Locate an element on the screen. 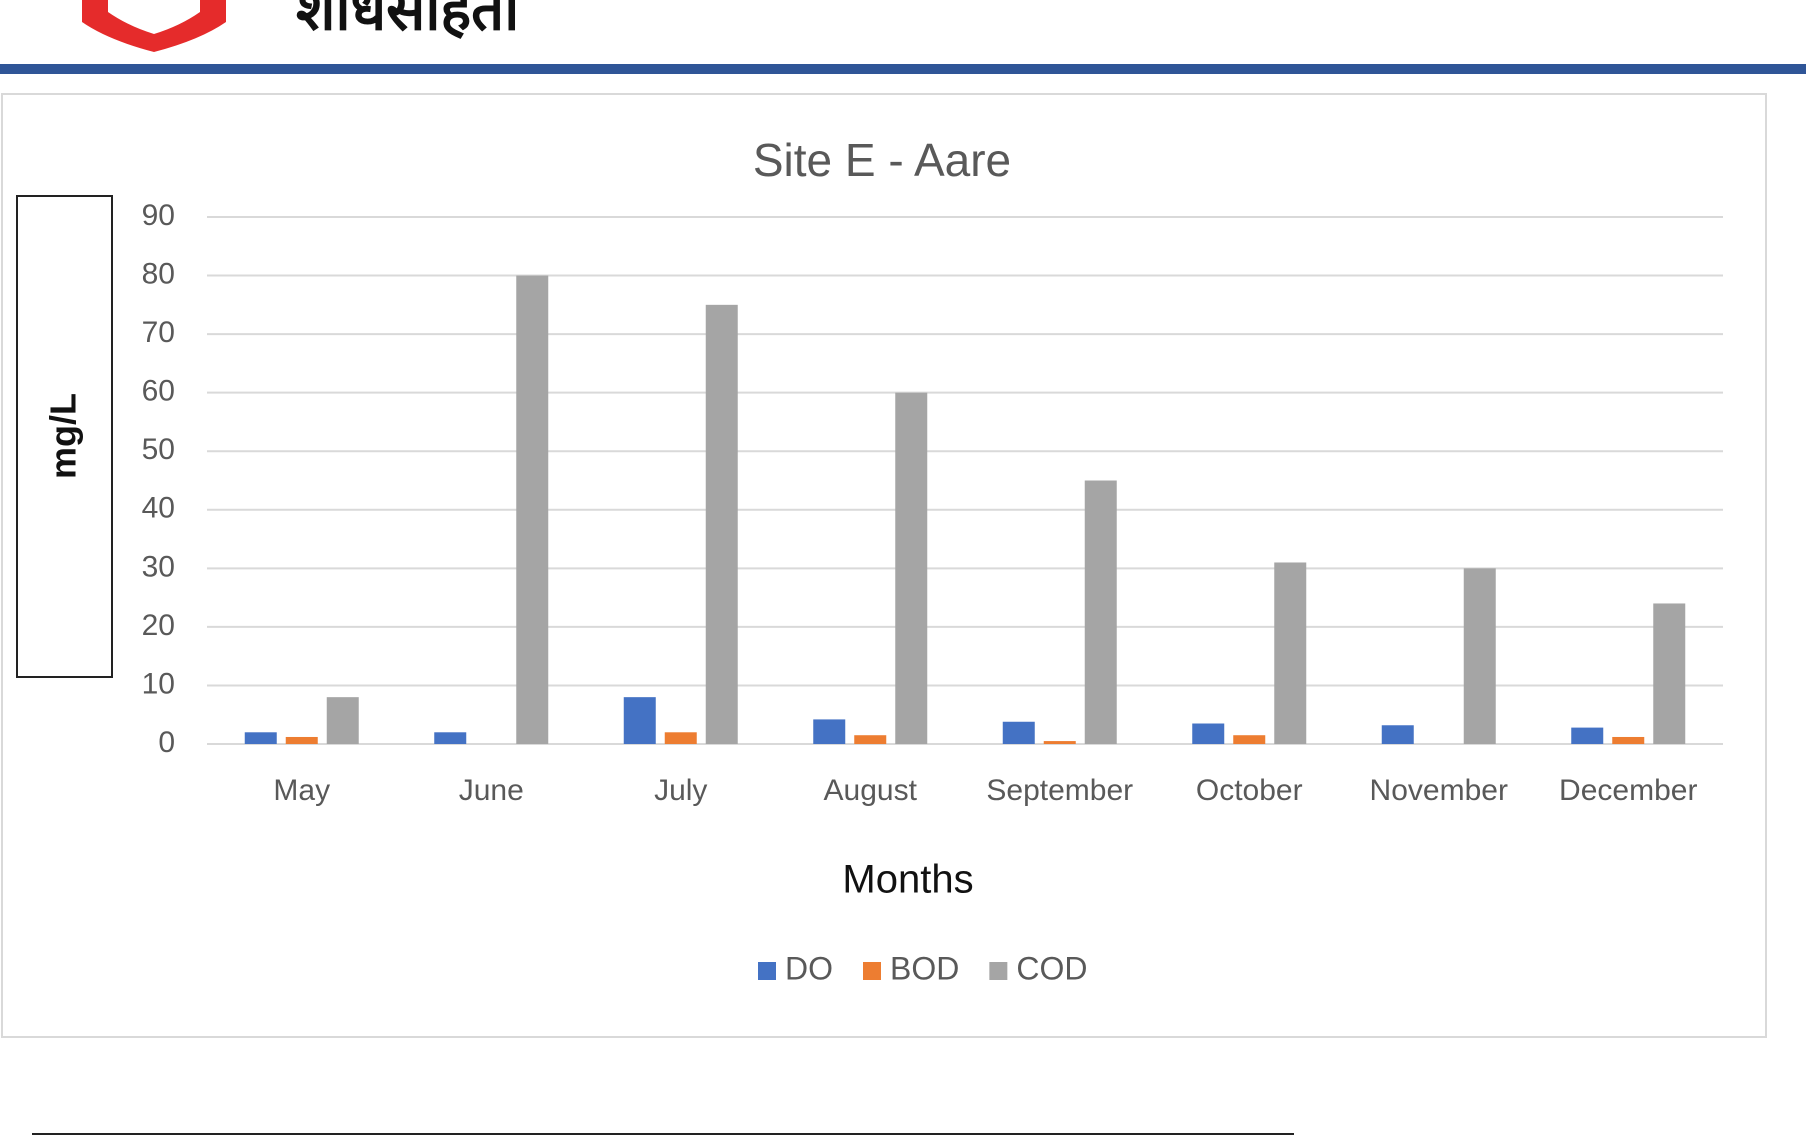 This screenshot has height=1138, width=1806. y-axis-title: mg/L is located at coordinates (63, 436).